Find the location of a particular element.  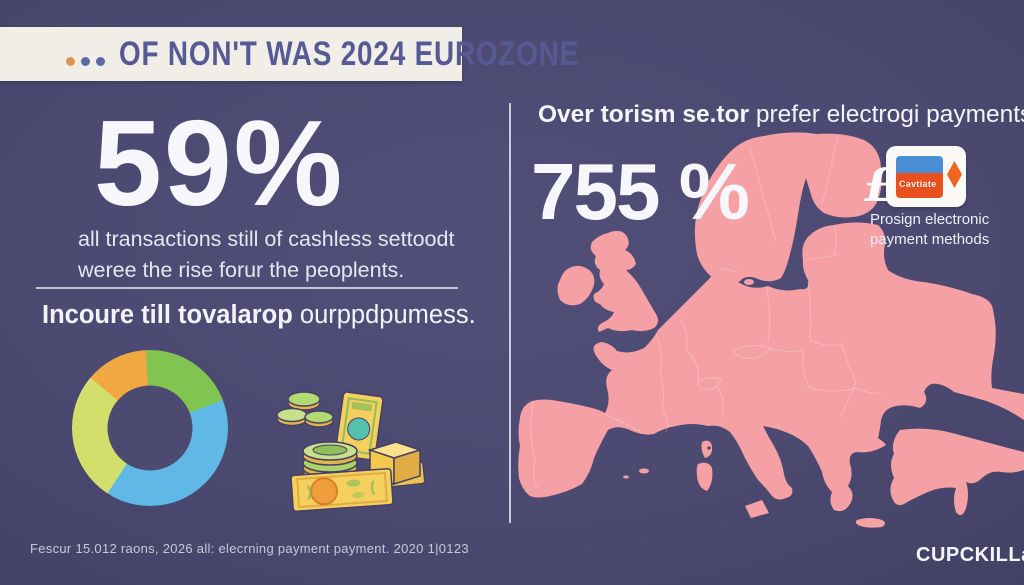

heading-regular-part: ourppdpumess. is located at coordinates (384, 315).